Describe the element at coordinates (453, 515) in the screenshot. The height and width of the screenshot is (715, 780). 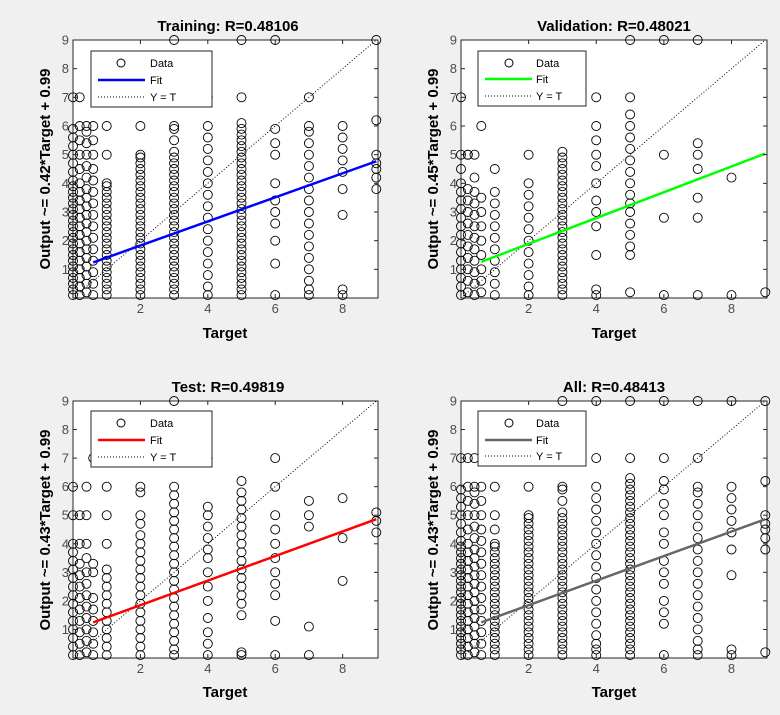
I see `y-tick-label: 5` at that location.